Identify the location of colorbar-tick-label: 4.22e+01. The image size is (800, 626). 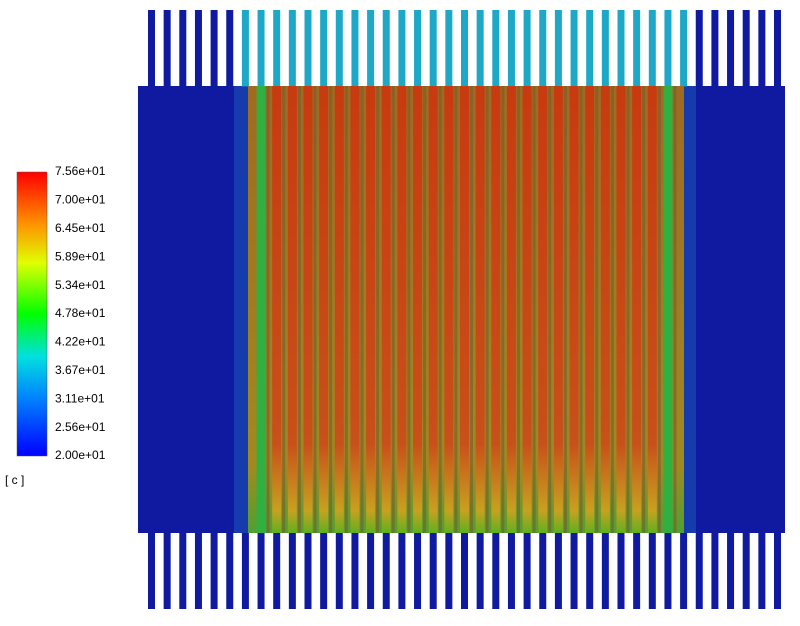
(80, 342).